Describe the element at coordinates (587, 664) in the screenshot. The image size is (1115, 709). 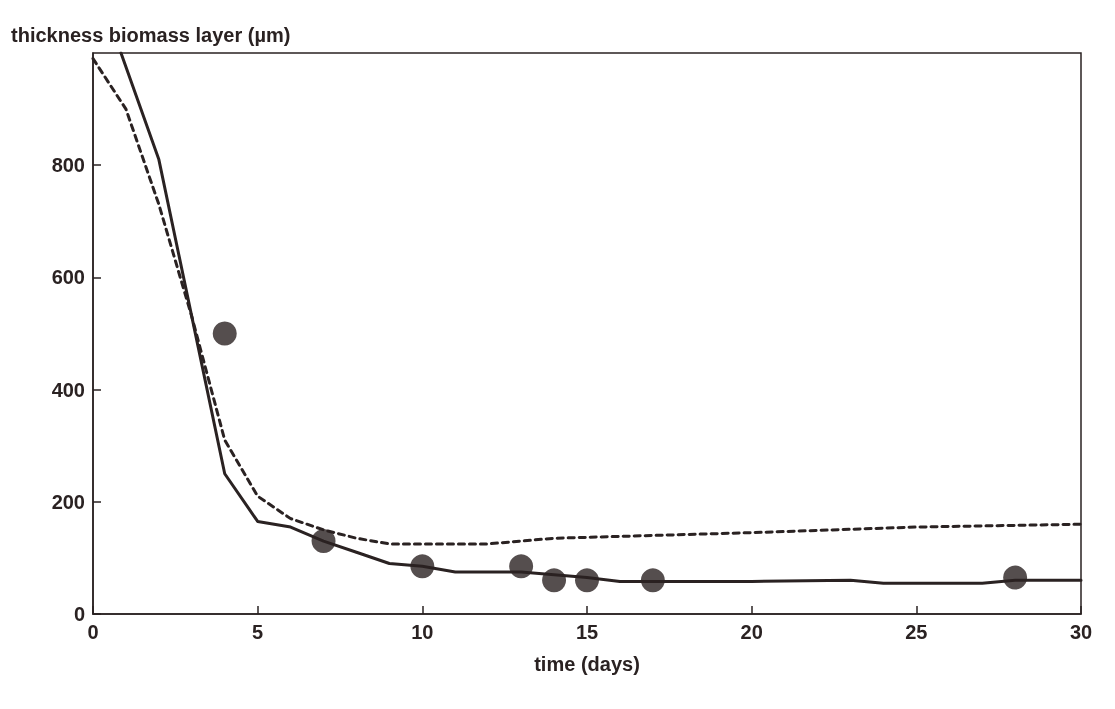
I see `x-axis-title: time (days)` at that location.